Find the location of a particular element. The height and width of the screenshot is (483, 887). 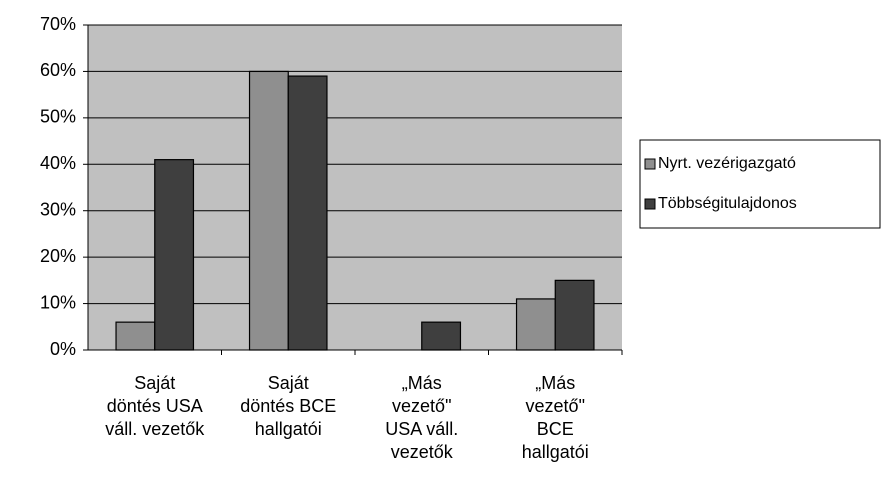

x-tick-label: „Más vezető" USA váll. vezetők is located at coordinates (422, 417).